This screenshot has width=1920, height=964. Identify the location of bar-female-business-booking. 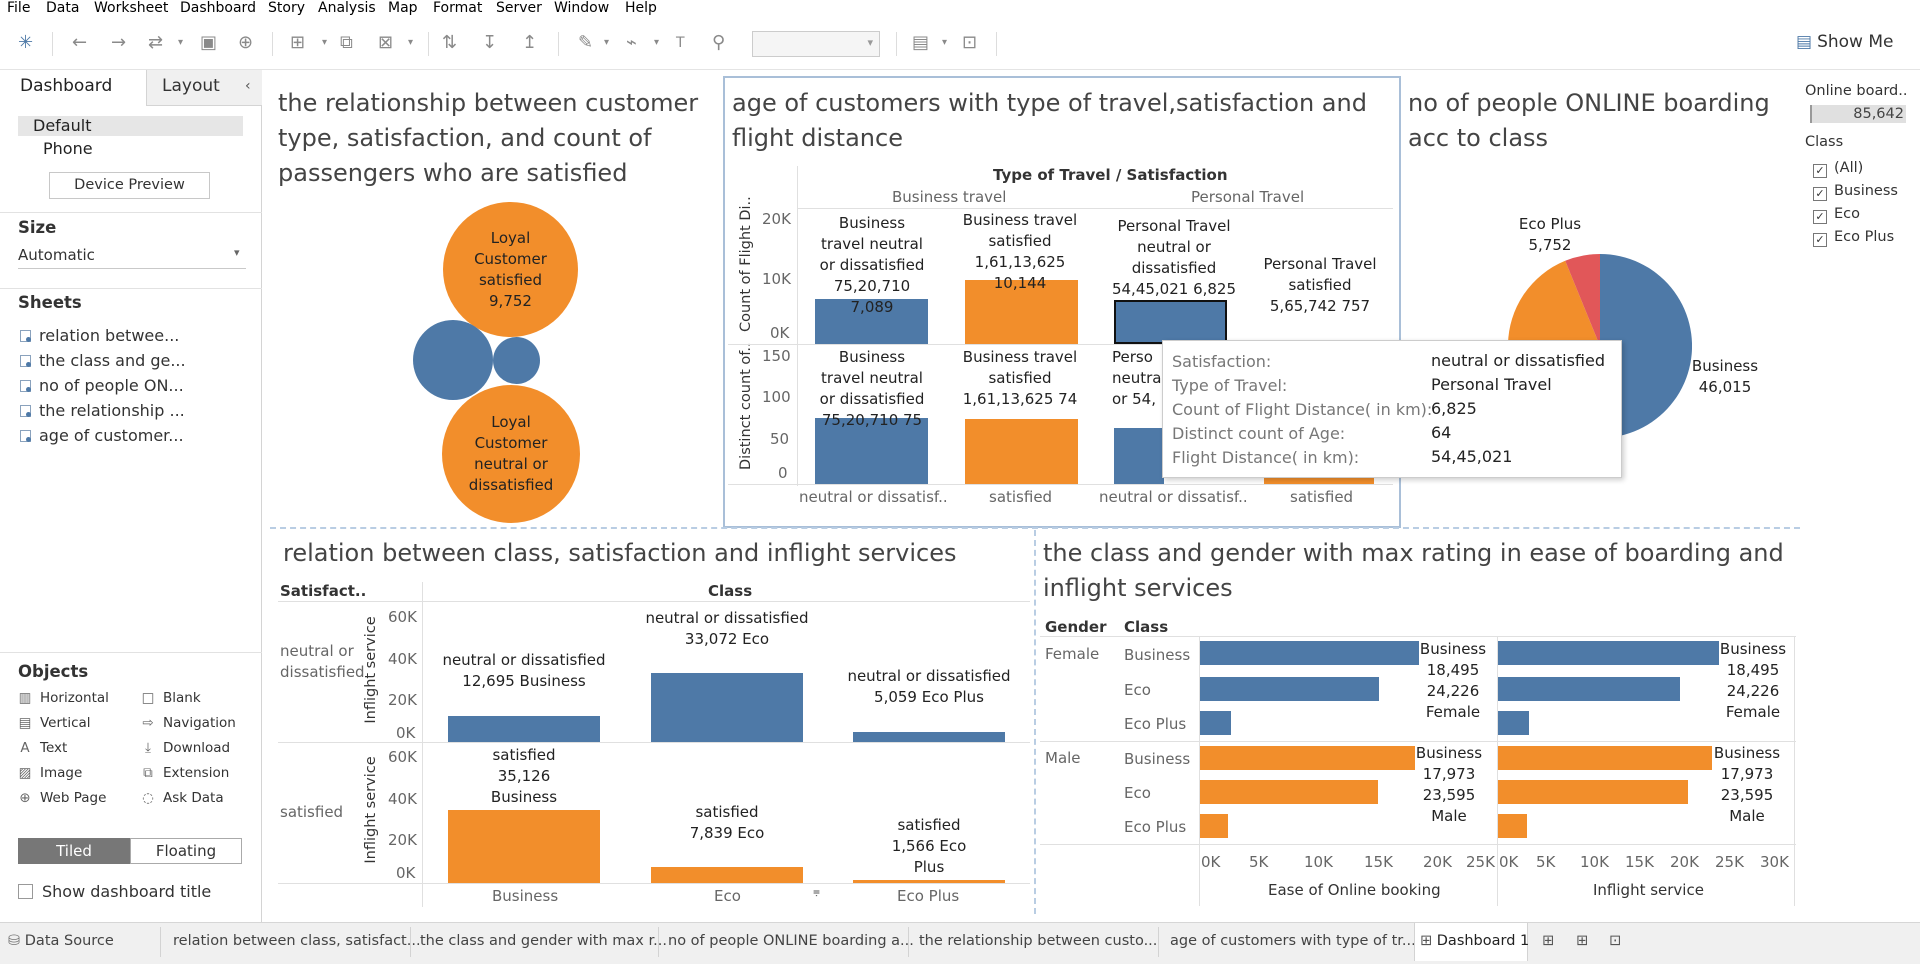
(1309, 653).